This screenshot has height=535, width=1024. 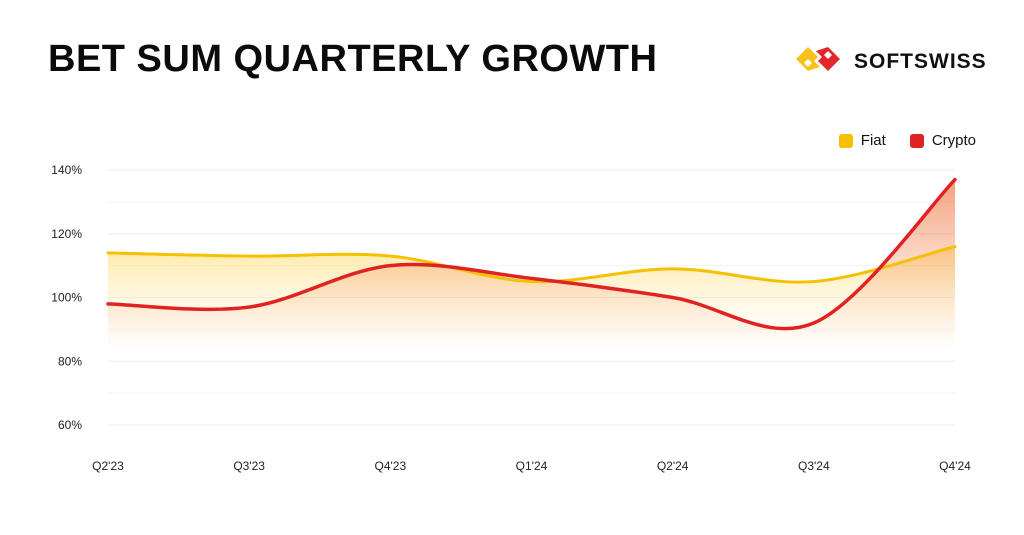 I want to click on x-tick-label: Q4'24, so click(x=955, y=466).